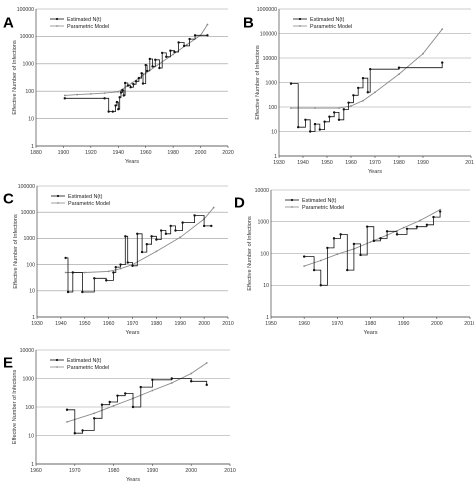 This screenshot has height=485, width=474. I want to click on x-tick-label-a: 1920, so click(91, 153).